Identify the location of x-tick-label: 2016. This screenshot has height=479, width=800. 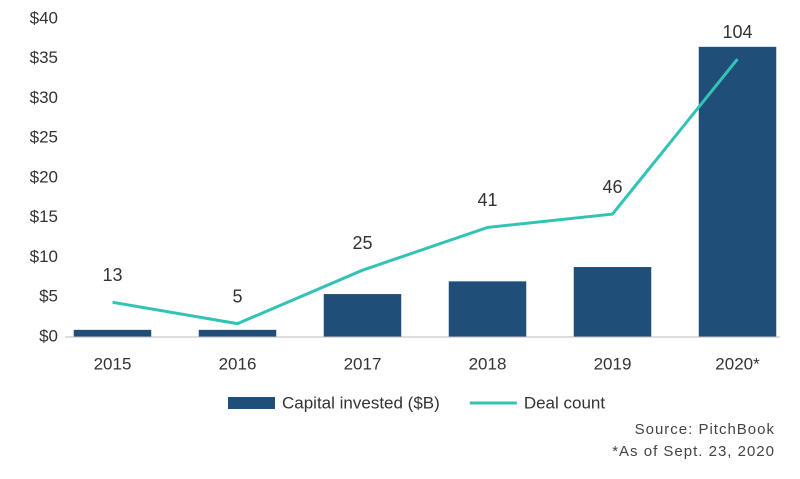
(238, 363).